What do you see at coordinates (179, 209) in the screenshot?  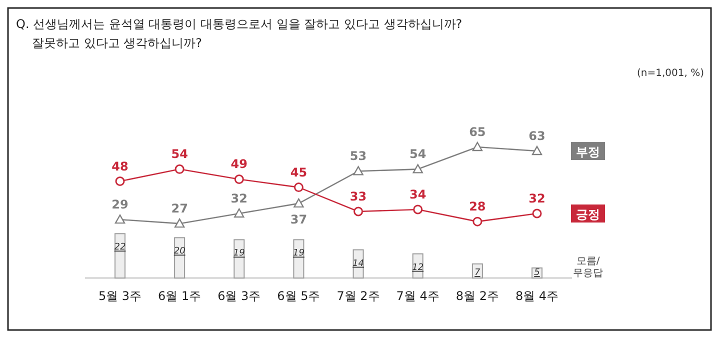 I see `data-label: 27` at bounding box center [179, 209].